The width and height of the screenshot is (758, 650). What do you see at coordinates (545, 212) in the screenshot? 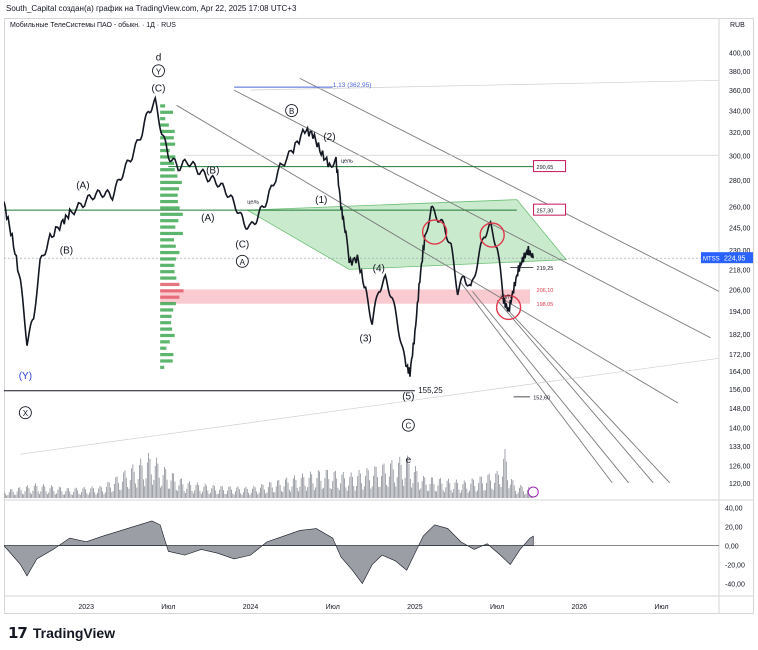
I see `price-level-label: 257,30` at bounding box center [545, 212].